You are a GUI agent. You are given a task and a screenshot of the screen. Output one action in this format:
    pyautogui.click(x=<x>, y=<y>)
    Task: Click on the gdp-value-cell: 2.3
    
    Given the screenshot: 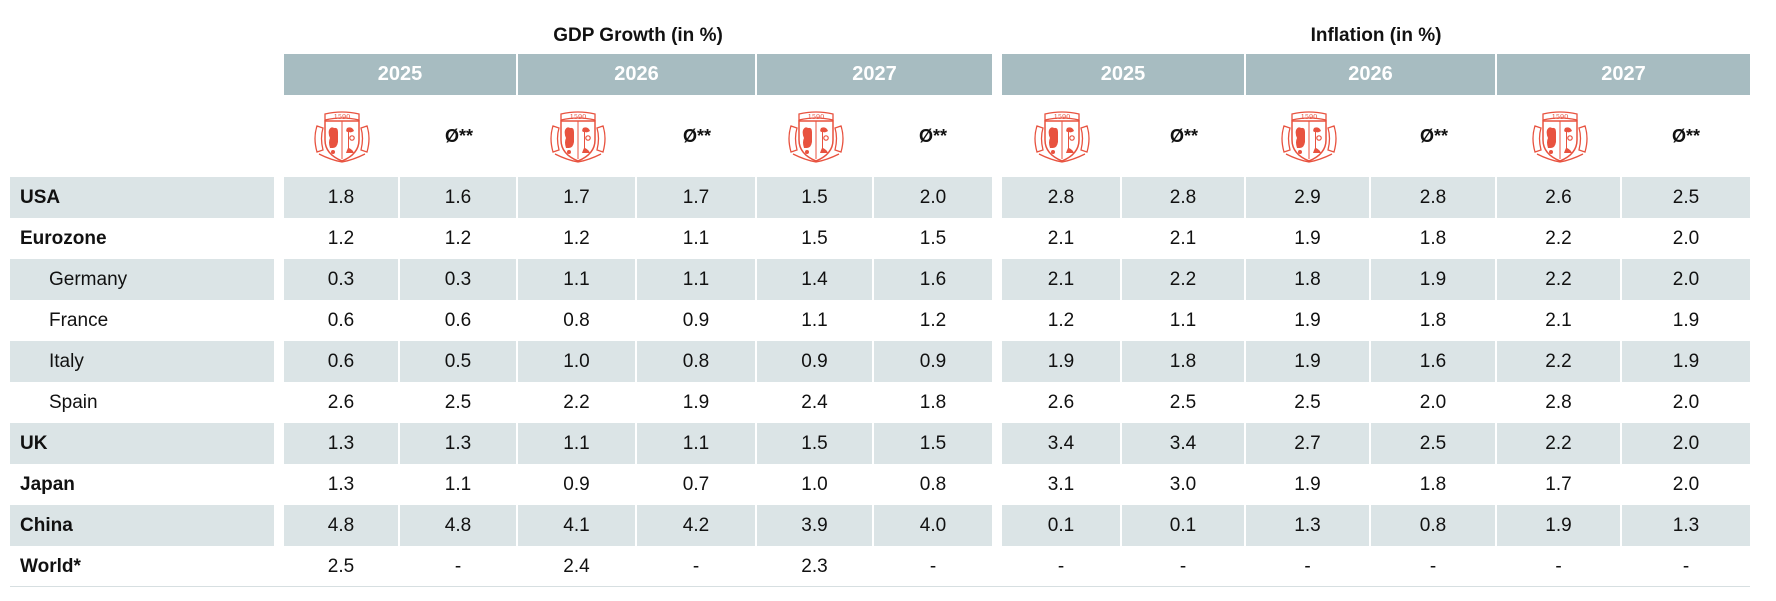 What is the action you would take?
    pyautogui.click(x=815, y=566)
    